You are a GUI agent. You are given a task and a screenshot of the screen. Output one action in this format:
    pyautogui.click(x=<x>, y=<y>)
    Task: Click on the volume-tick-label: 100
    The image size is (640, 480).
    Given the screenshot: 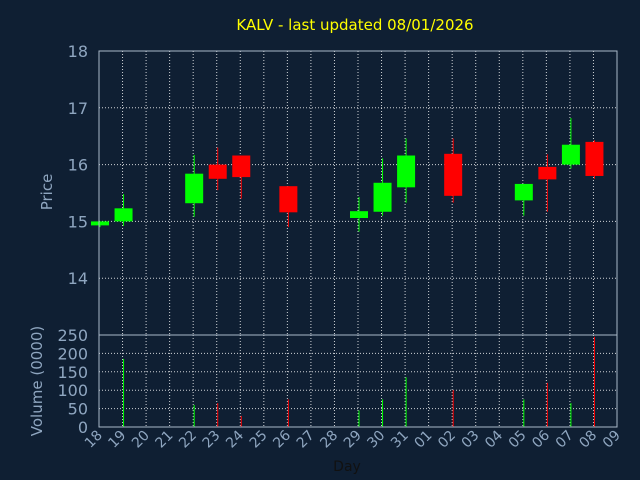 What is the action you would take?
    pyautogui.click(x=72, y=390)
    